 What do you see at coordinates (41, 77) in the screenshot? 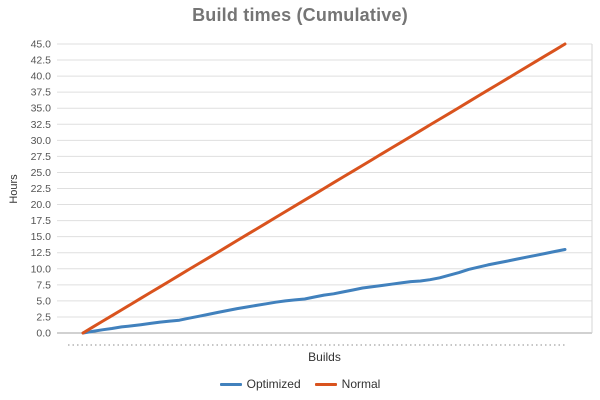
I see `y-tick-label: 40.0` at bounding box center [41, 77].